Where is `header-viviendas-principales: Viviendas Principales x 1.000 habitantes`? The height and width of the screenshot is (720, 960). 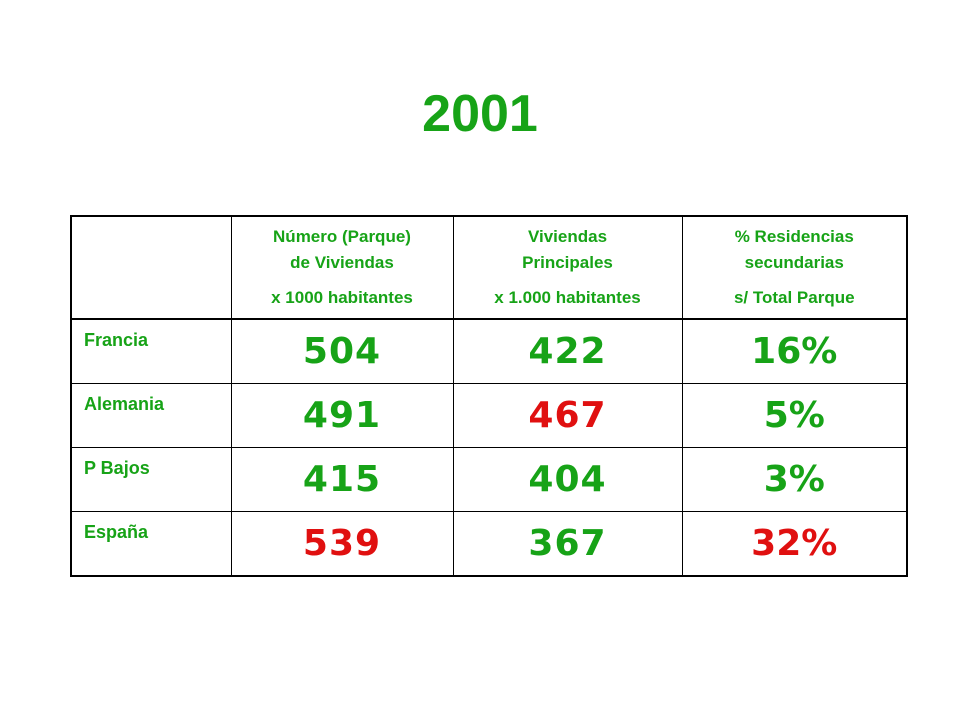 header-viviendas-principales: Viviendas Principales x 1.000 habitantes is located at coordinates (567, 267).